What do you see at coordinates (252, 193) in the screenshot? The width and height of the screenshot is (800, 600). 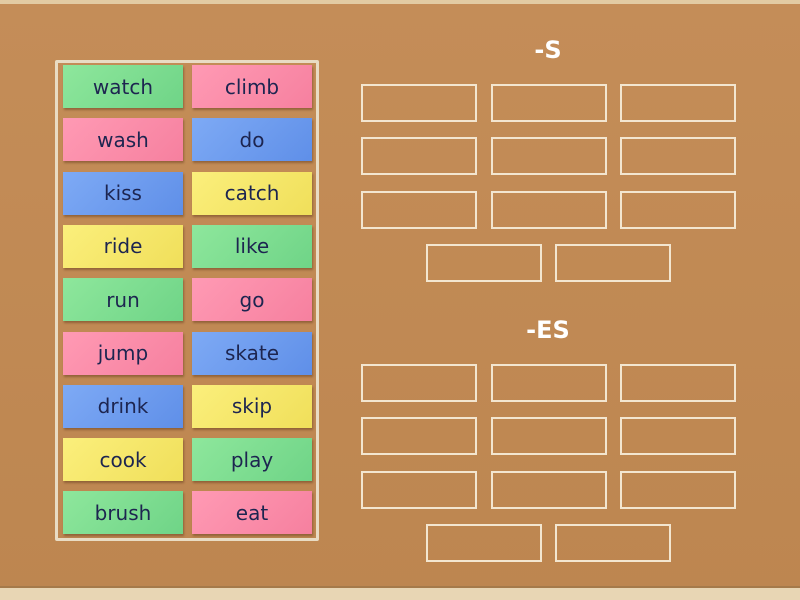 I see `word-card-catch: catch` at bounding box center [252, 193].